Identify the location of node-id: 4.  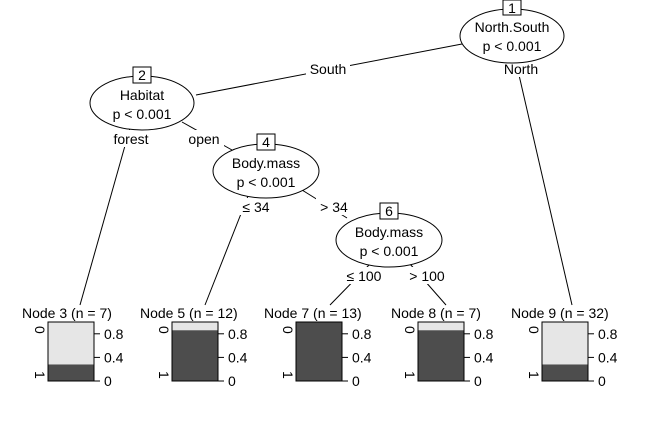
(266, 142).